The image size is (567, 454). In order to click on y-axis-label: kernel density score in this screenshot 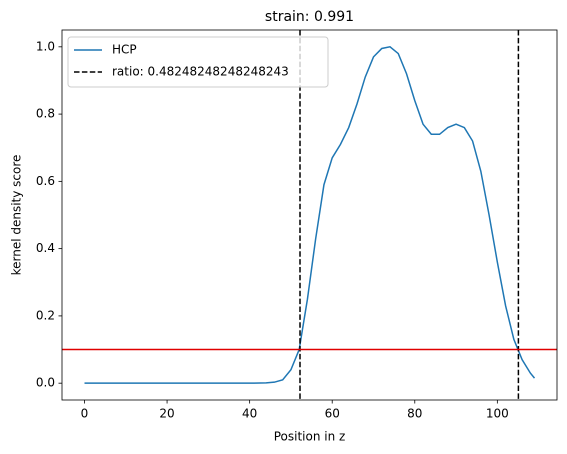, I will do `click(17, 215)`.